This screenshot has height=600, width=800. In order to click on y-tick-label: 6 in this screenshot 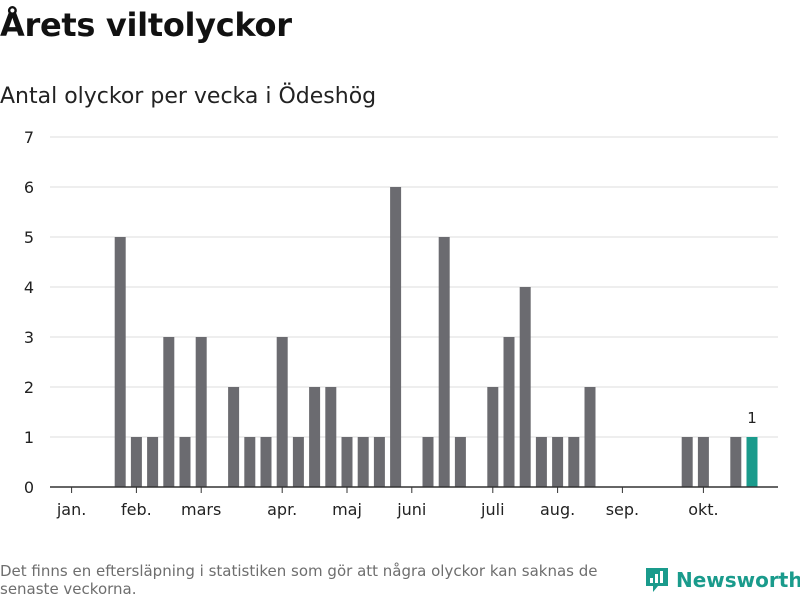, I will do `click(29, 187)`.